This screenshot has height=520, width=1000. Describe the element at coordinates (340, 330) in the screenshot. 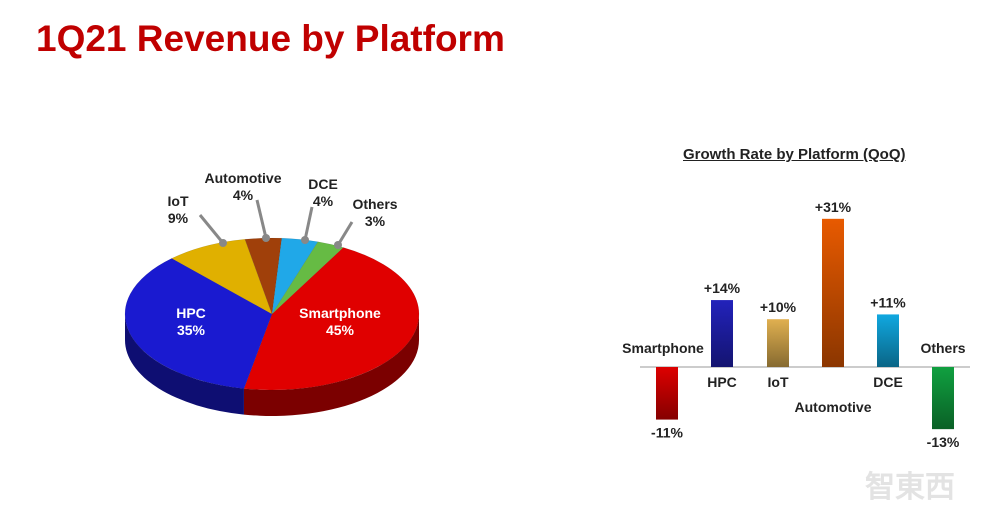

I see `pie-value-label: 45%` at that location.